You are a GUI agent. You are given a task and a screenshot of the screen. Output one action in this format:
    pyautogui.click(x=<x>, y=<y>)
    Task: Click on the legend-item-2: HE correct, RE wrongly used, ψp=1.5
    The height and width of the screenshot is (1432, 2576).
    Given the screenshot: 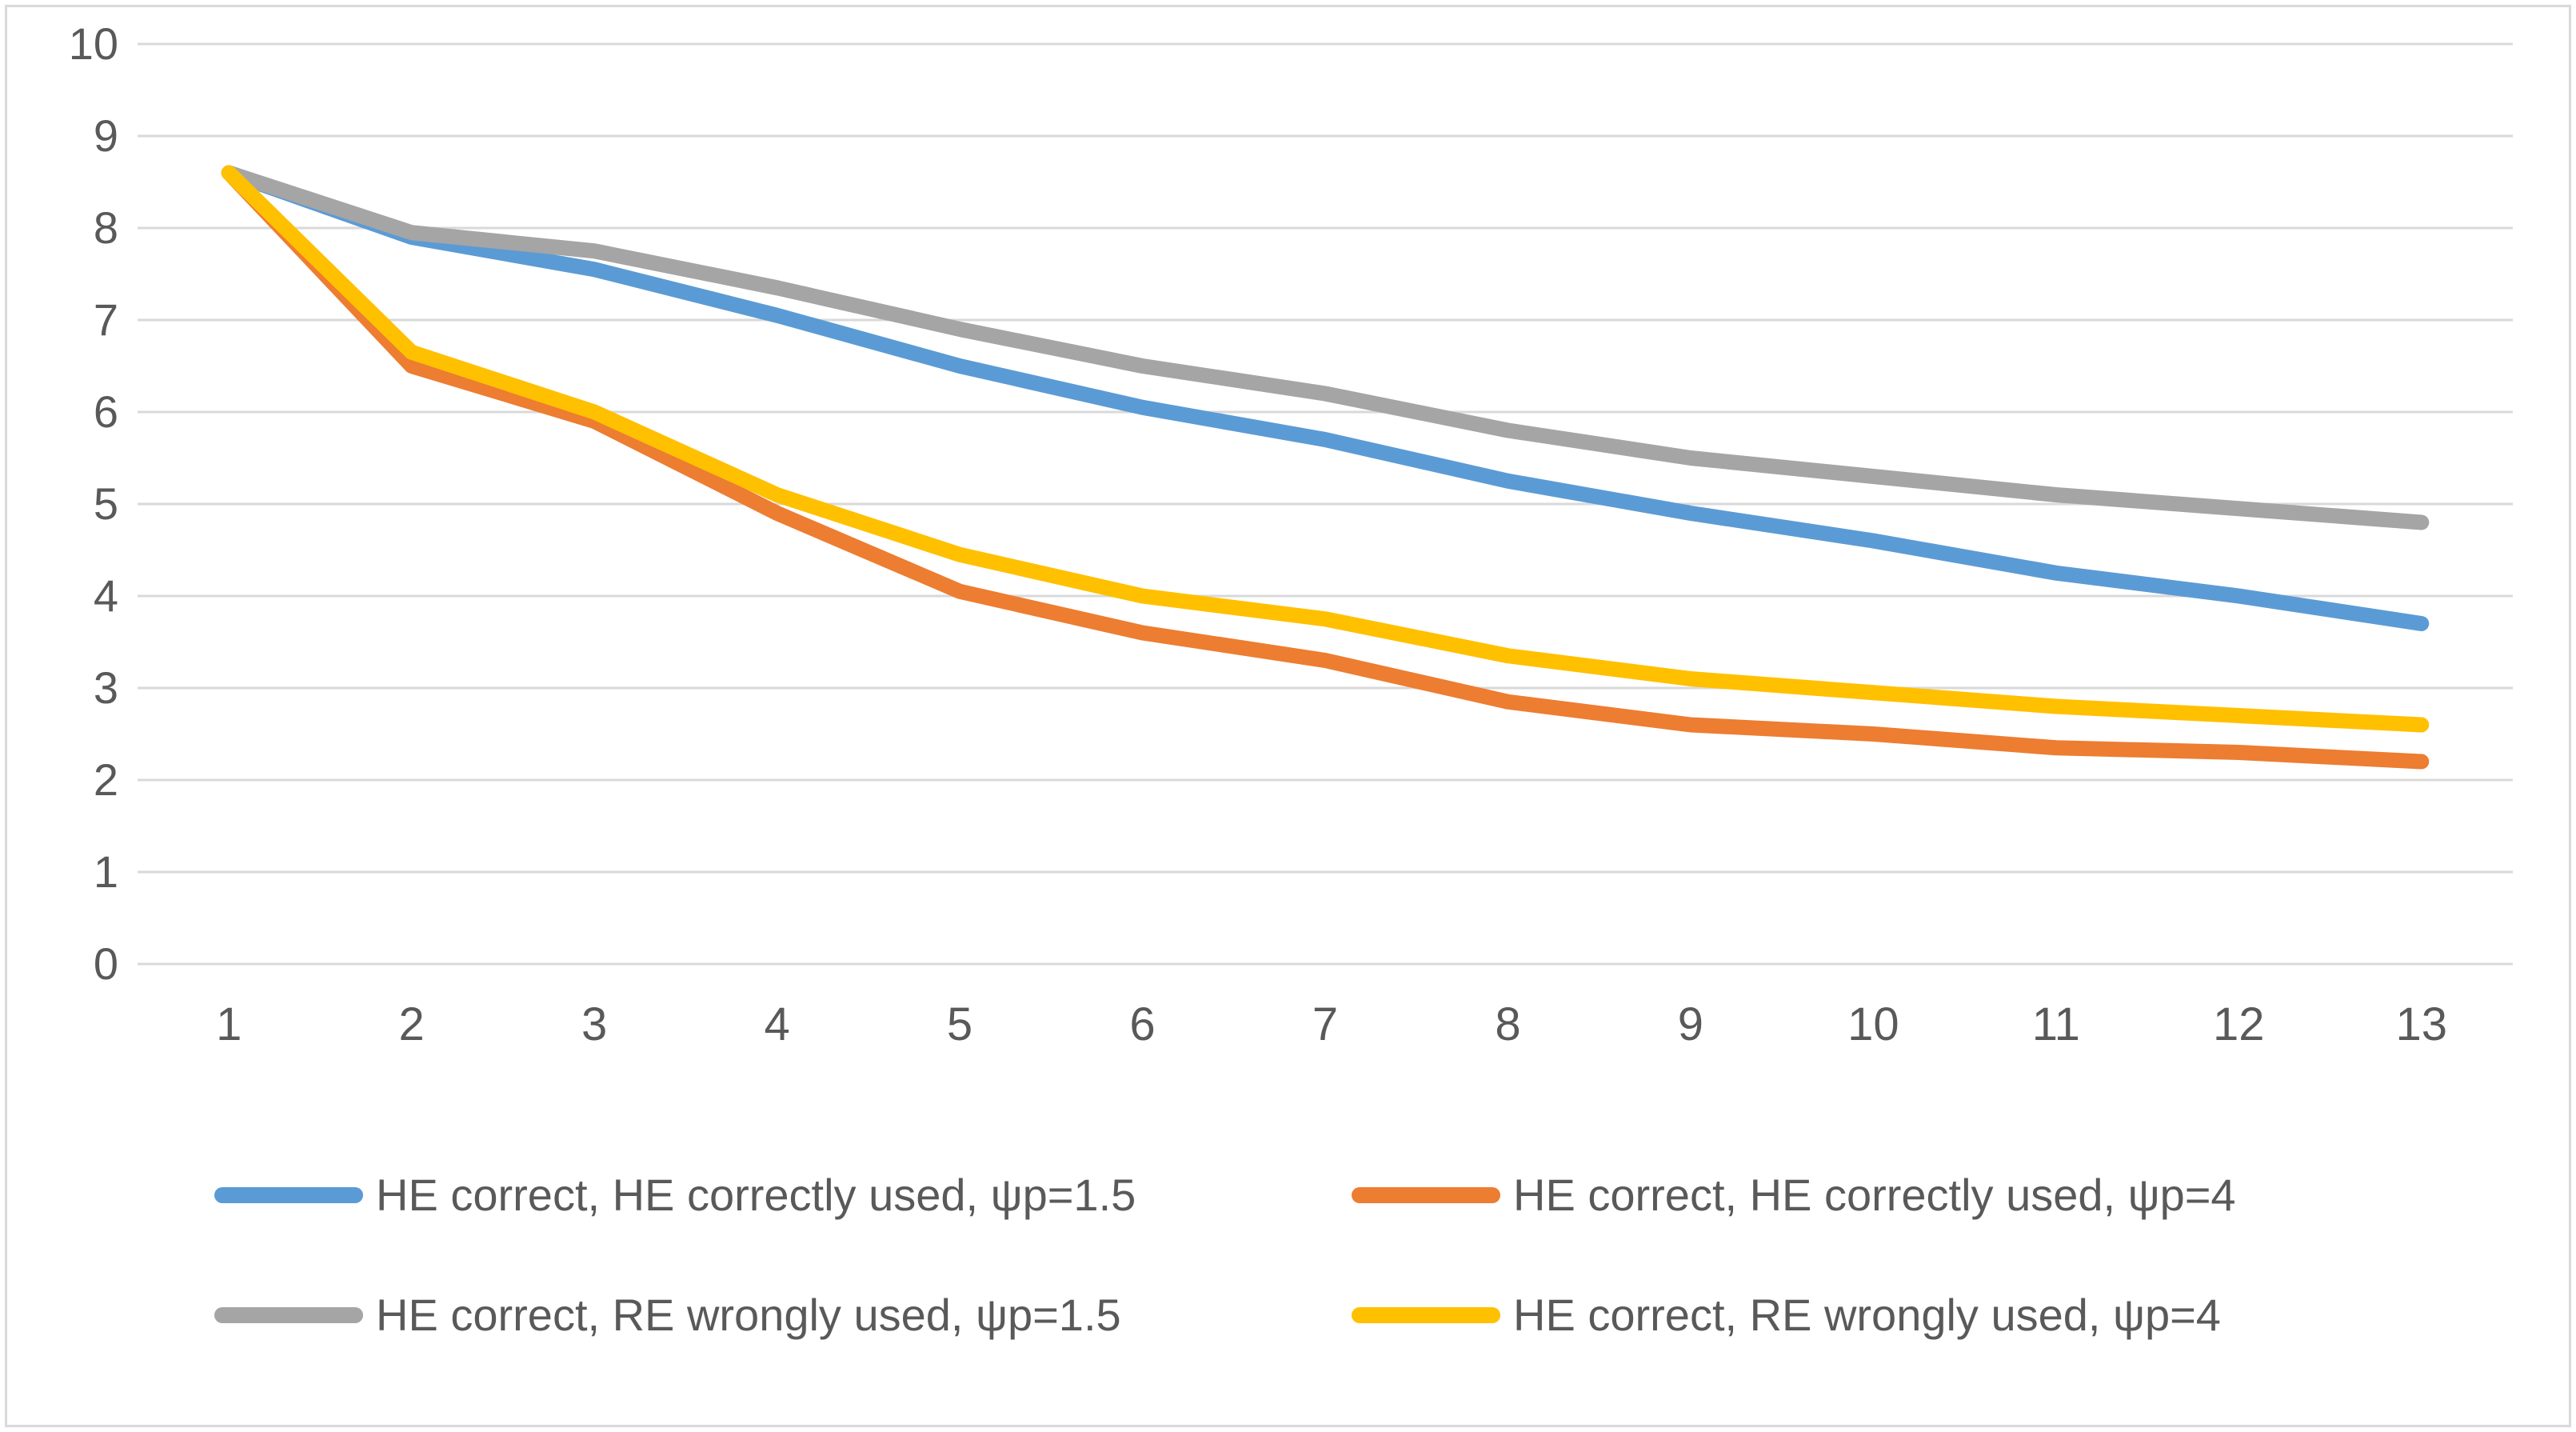 What is the action you would take?
    pyautogui.click(x=668, y=1315)
    